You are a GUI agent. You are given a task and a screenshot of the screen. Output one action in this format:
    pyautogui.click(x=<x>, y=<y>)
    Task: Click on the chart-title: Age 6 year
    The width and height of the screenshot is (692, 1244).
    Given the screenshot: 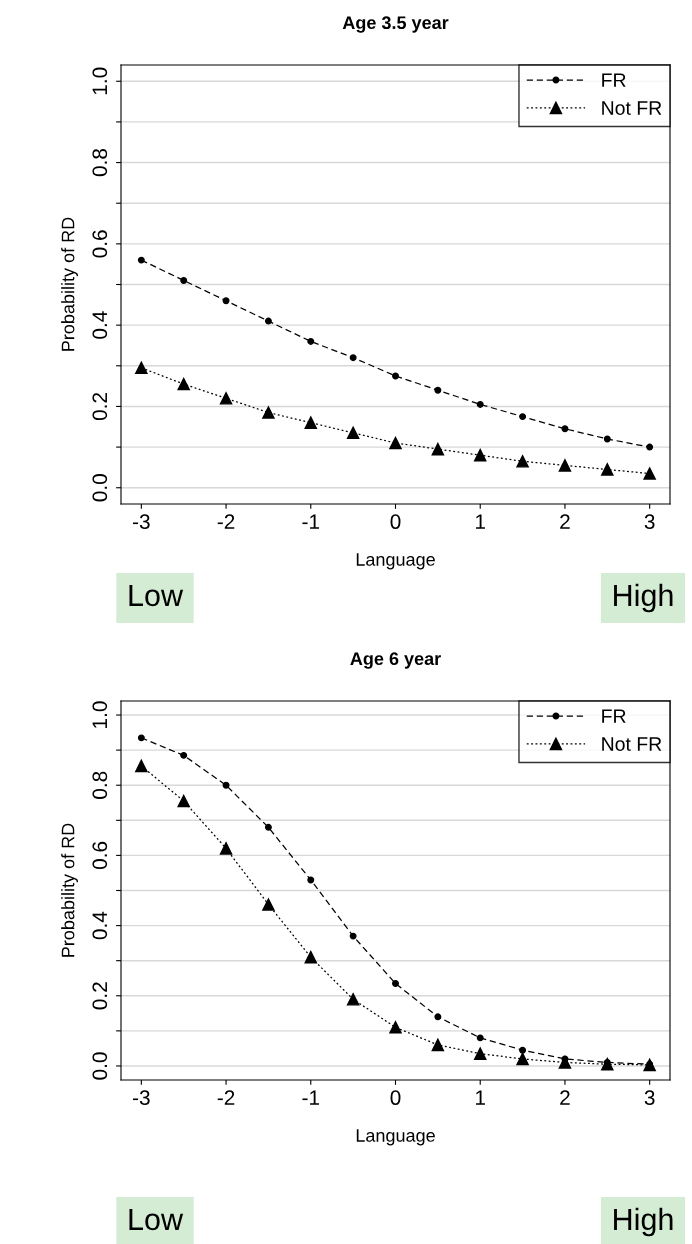 What is the action you would take?
    pyautogui.click(x=395, y=660)
    